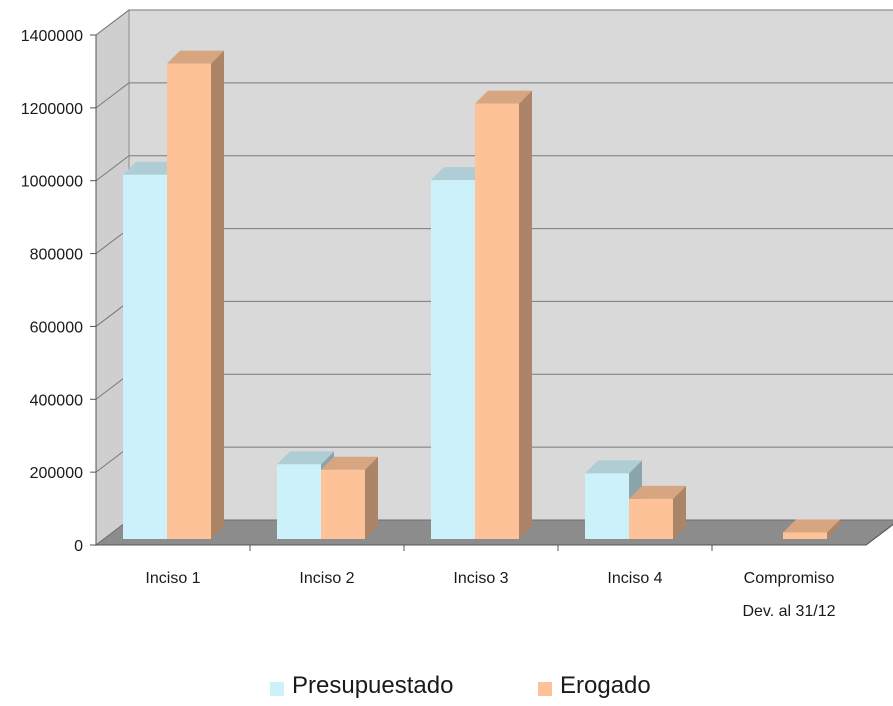 This screenshot has width=893, height=706. I want to click on y-tick-label: 1200000, so click(52, 109).